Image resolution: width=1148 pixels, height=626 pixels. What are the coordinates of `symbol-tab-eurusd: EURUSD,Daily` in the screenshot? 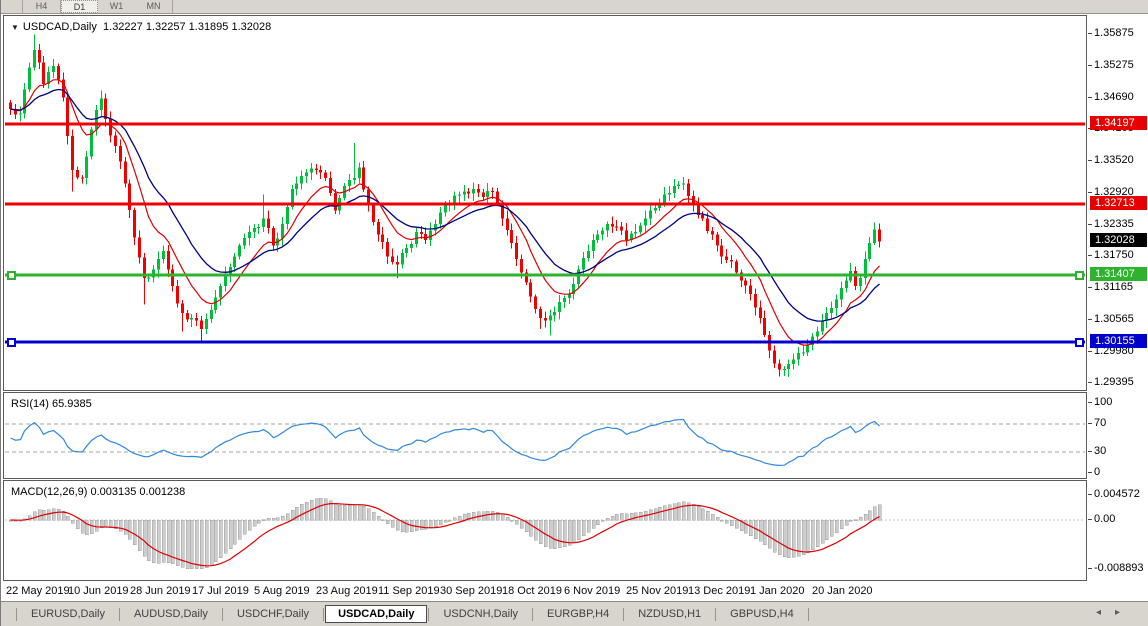 It's located at (68, 614).